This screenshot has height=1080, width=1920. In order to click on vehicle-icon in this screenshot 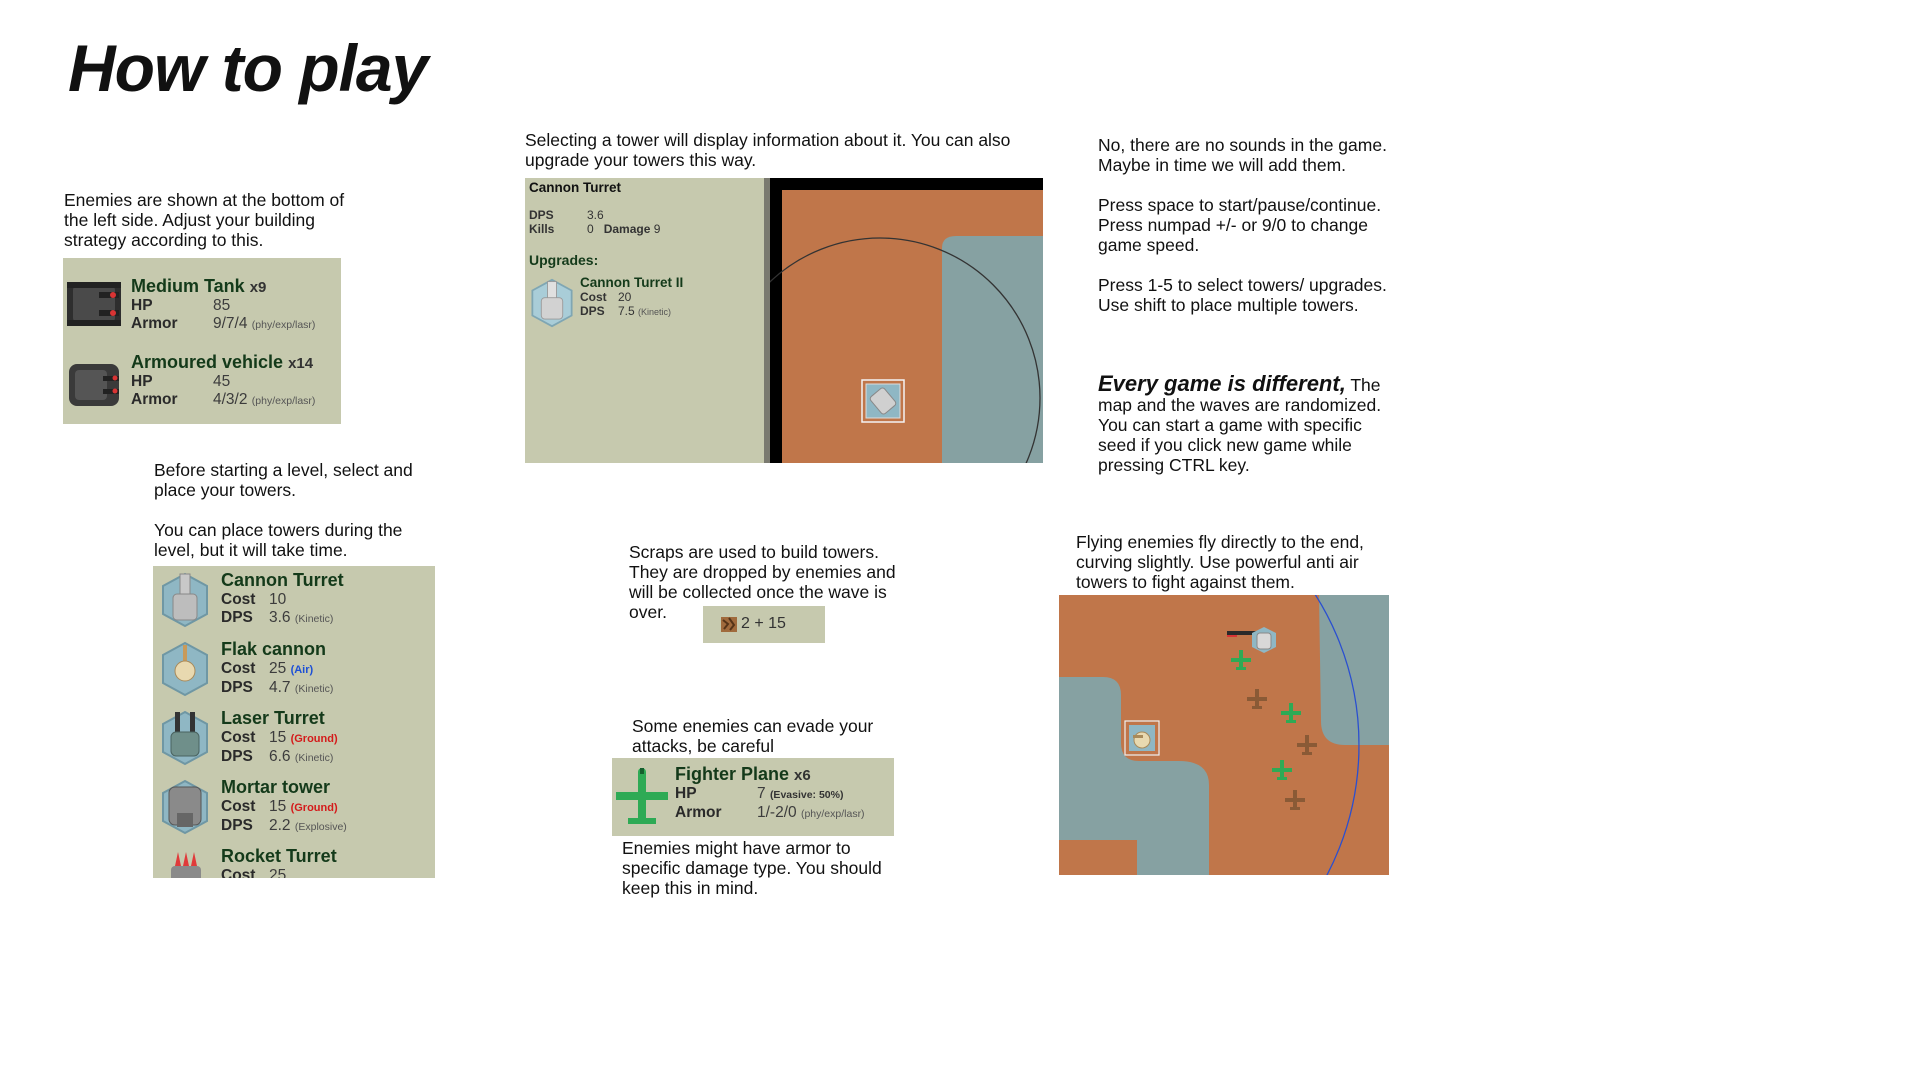, I will do `click(94, 385)`.